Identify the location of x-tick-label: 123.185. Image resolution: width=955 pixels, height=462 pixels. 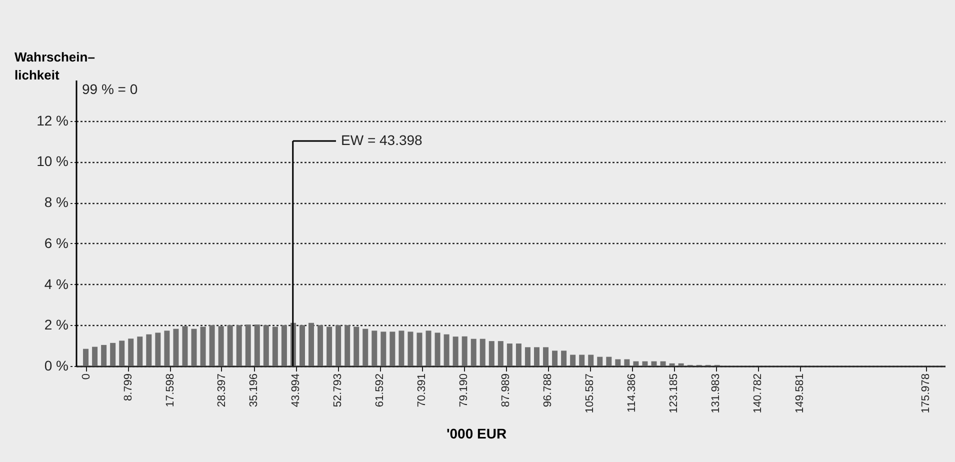
(674, 394).